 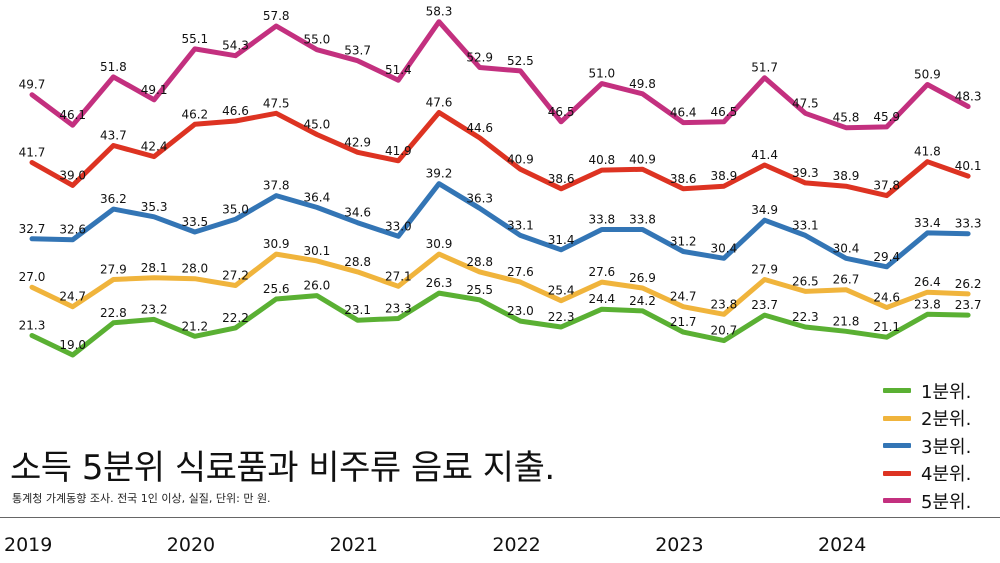 I want to click on data-label: 38.9, so click(x=724, y=176).